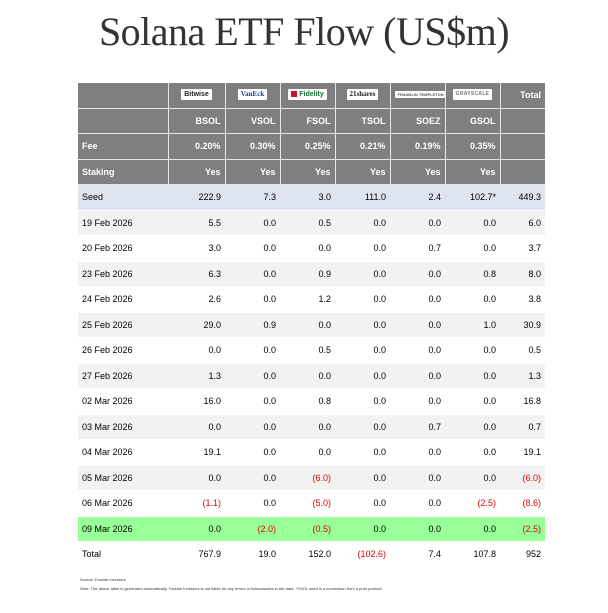 This screenshot has width=608, height=613. Describe the element at coordinates (196, 554) in the screenshot. I see `flow-cell: 767.9` at that location.